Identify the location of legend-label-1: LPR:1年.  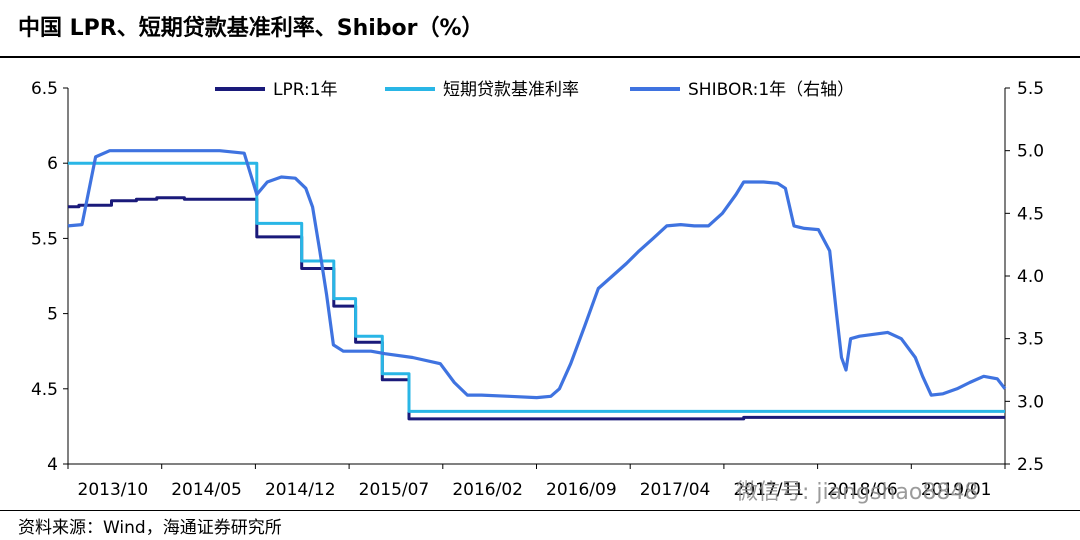
(305, 90).